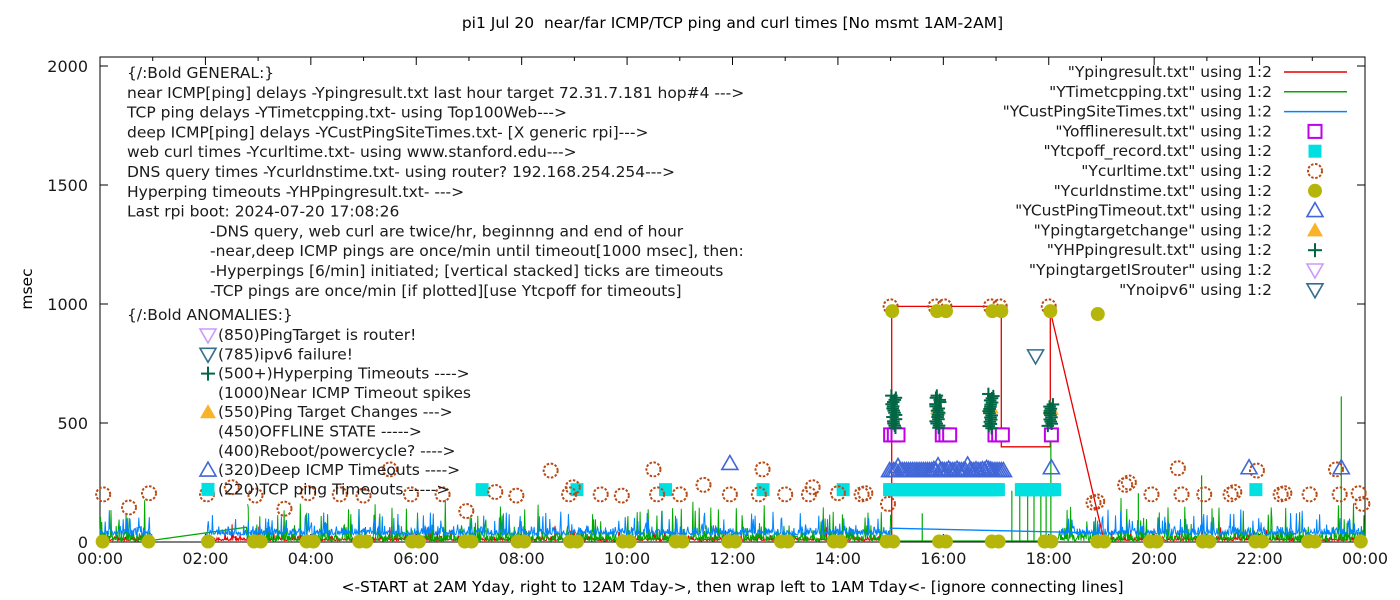 The image size is (1400, 600). I want to click on marker-triangle-filled, so click(208, 411).